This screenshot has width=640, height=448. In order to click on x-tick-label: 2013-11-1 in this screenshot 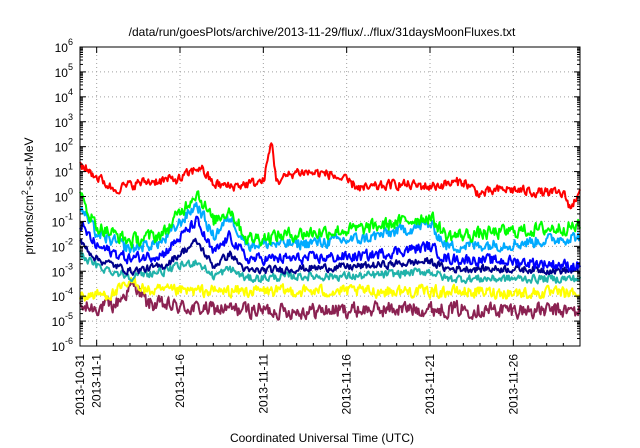, I will do `click(97, 381)`.